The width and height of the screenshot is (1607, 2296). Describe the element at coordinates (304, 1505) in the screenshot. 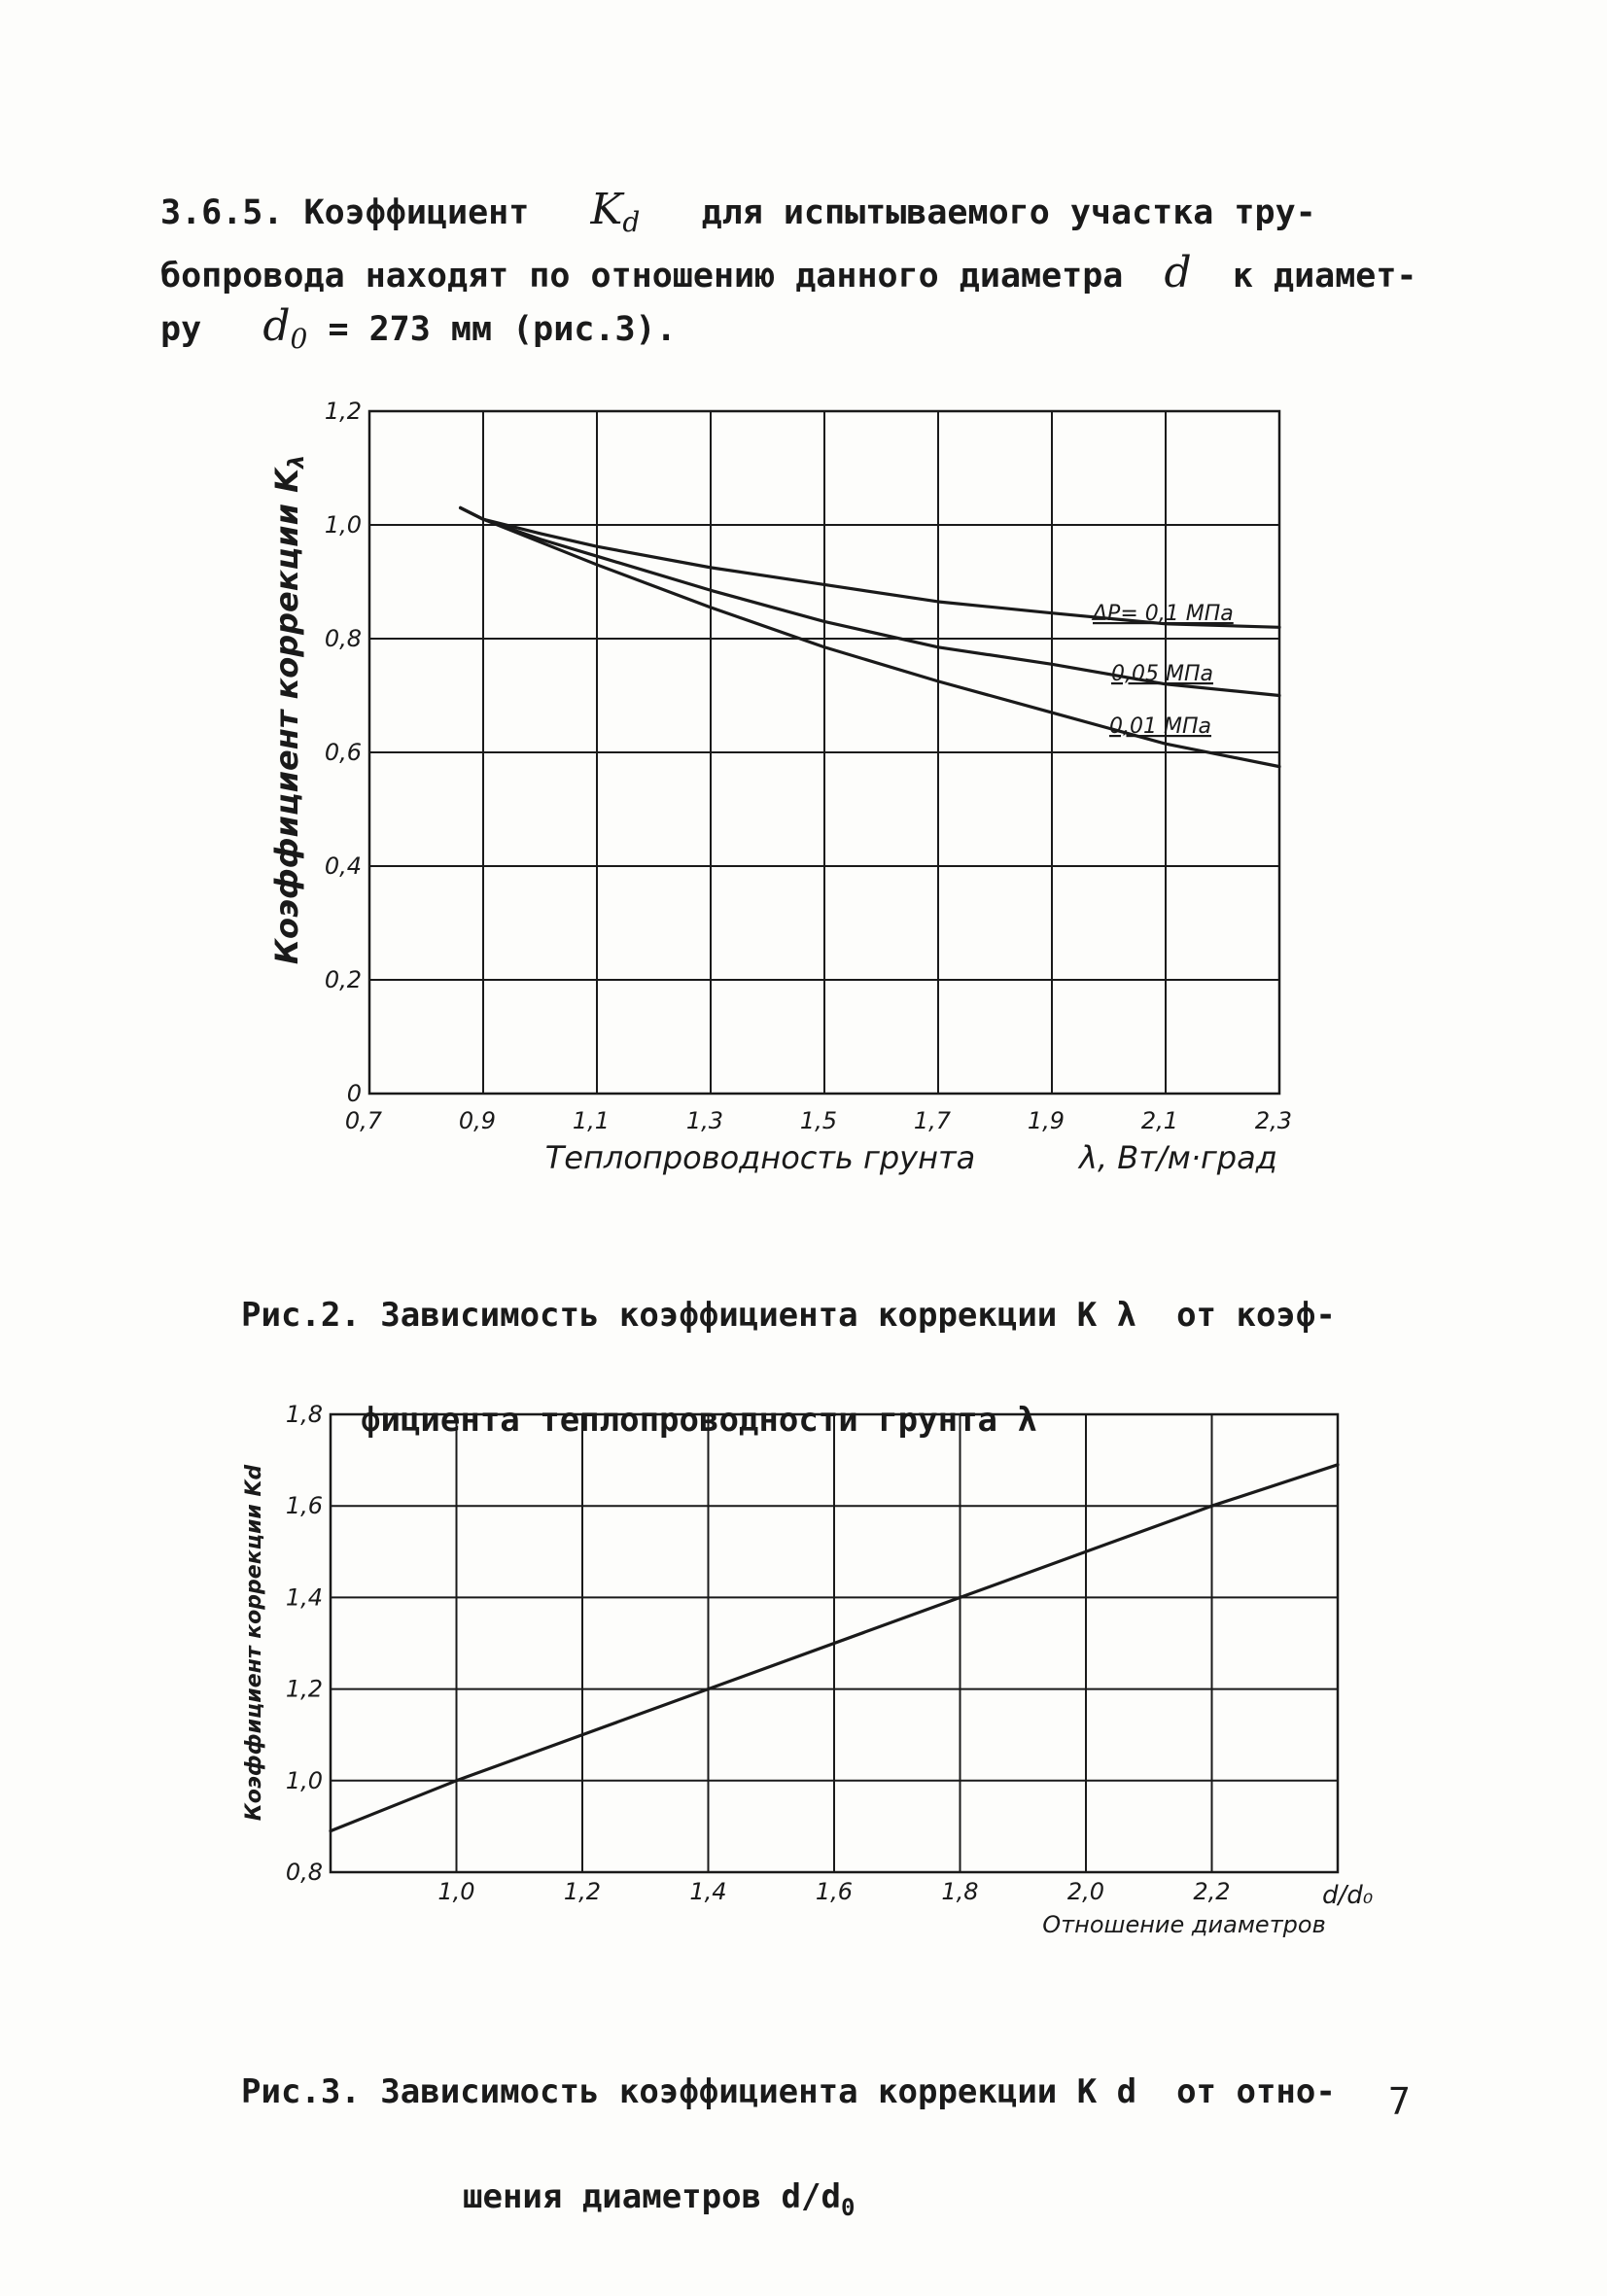

I see `y-tick-label: 1,6` at that location.